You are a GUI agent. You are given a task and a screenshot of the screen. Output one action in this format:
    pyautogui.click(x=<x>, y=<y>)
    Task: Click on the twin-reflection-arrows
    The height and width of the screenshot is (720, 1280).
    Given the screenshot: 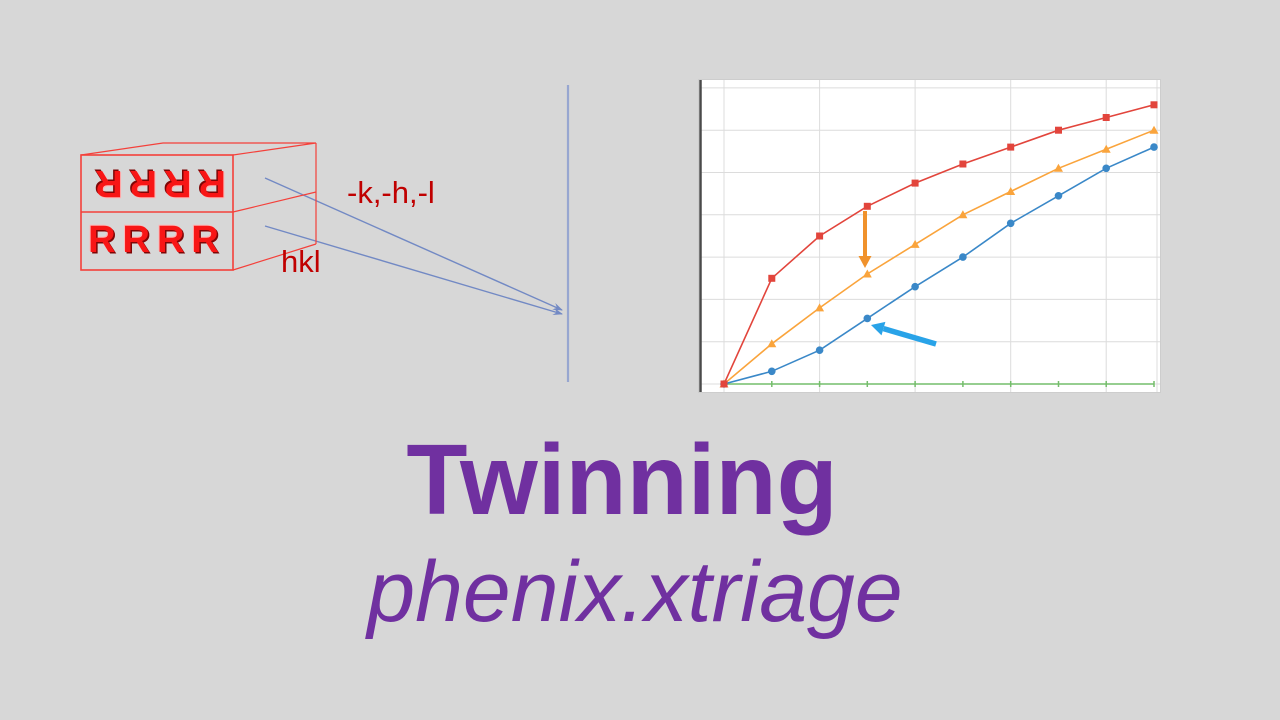 What is the action you would take?
    pyautogui.click(x=413, y=246)
    